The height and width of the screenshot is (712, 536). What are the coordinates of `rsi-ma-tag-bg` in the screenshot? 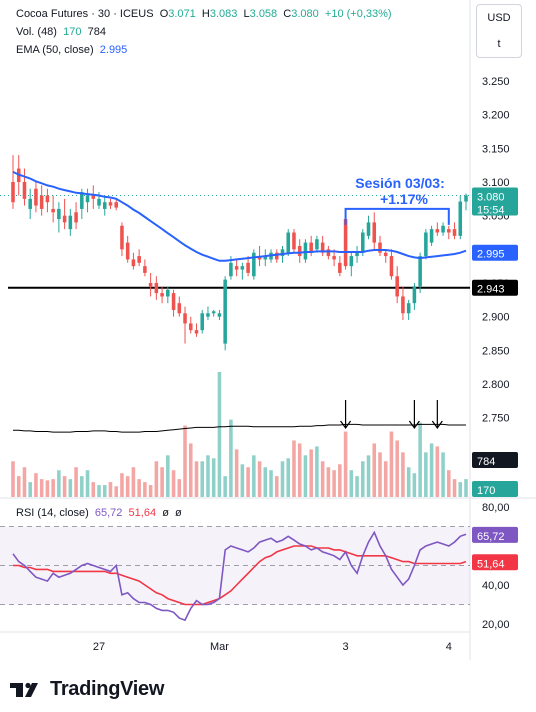 It's located at (495, 562).